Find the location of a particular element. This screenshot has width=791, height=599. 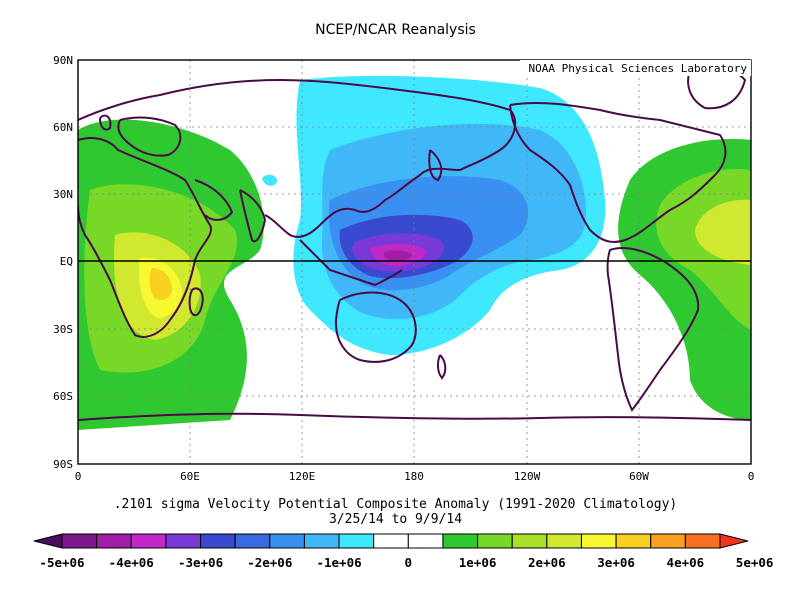

colorbar-tick-label: 4e+06 is located at coordinates (686, 562).